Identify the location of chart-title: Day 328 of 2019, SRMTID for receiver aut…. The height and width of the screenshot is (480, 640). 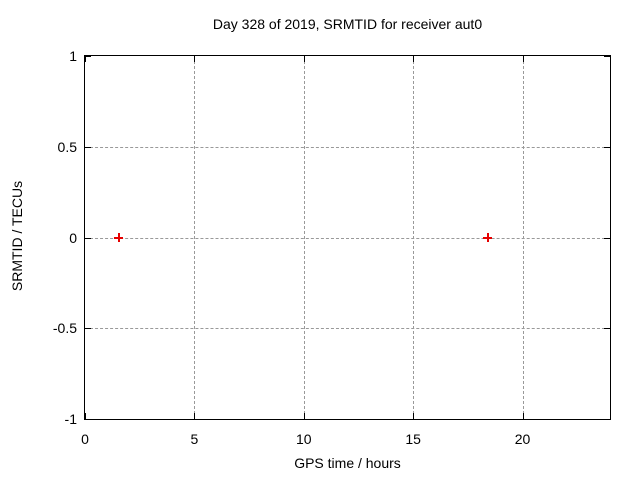
(347, 24).